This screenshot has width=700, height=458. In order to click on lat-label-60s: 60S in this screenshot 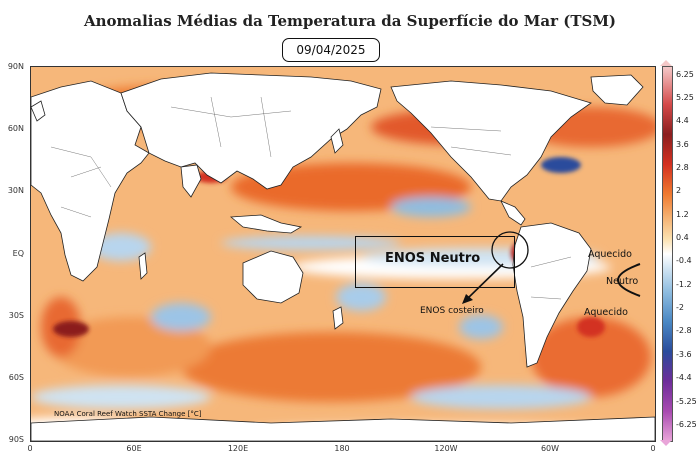, I will do `click(16, 377)`.